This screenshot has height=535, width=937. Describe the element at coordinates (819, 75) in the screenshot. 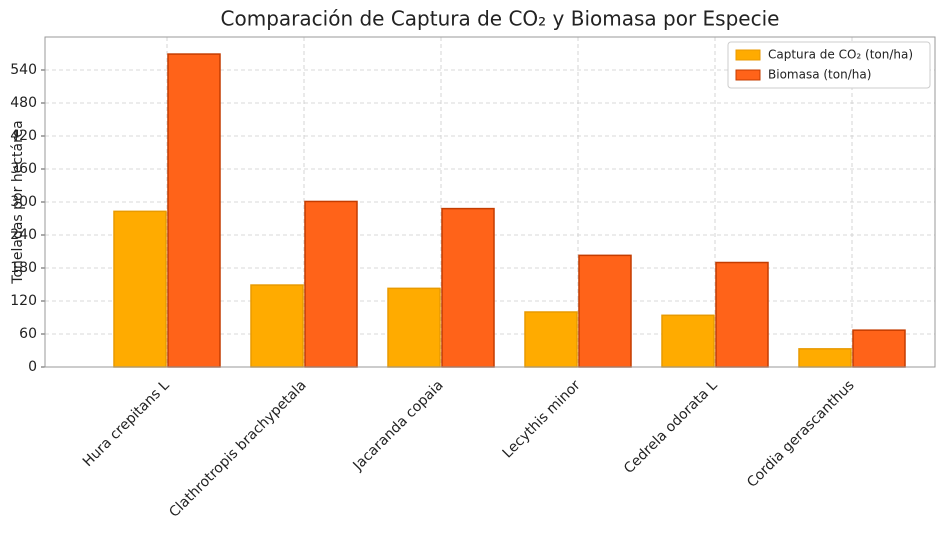

I see `legend-label: Biomasa (ton/ha)` at that location.